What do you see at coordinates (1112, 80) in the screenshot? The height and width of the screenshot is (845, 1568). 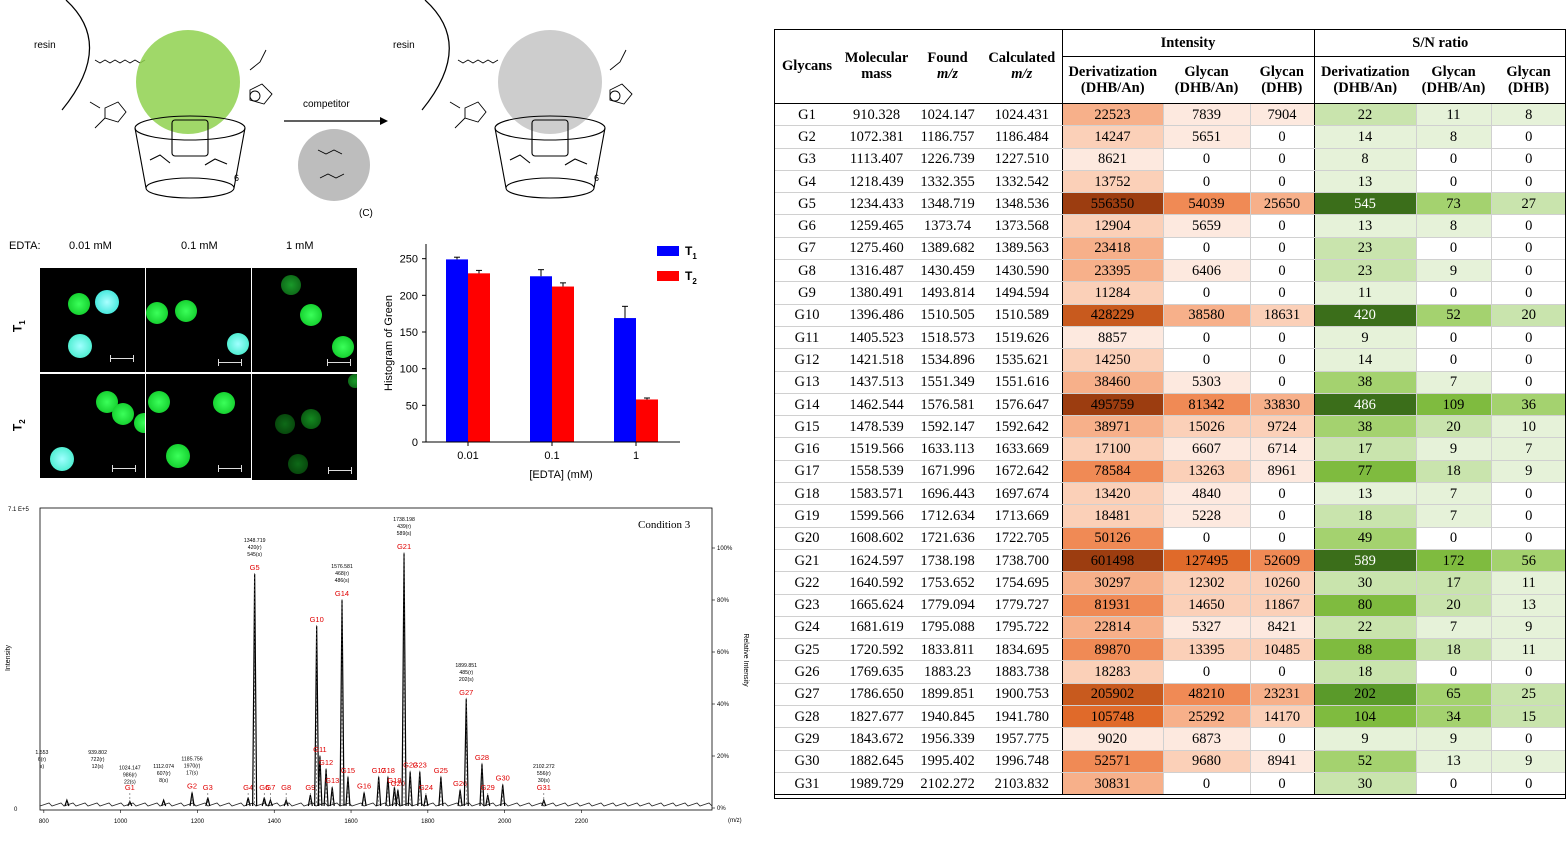 I see `subheader-deriv-int: Derivatization (DHB/An)` at bounding box center [1112, 80].